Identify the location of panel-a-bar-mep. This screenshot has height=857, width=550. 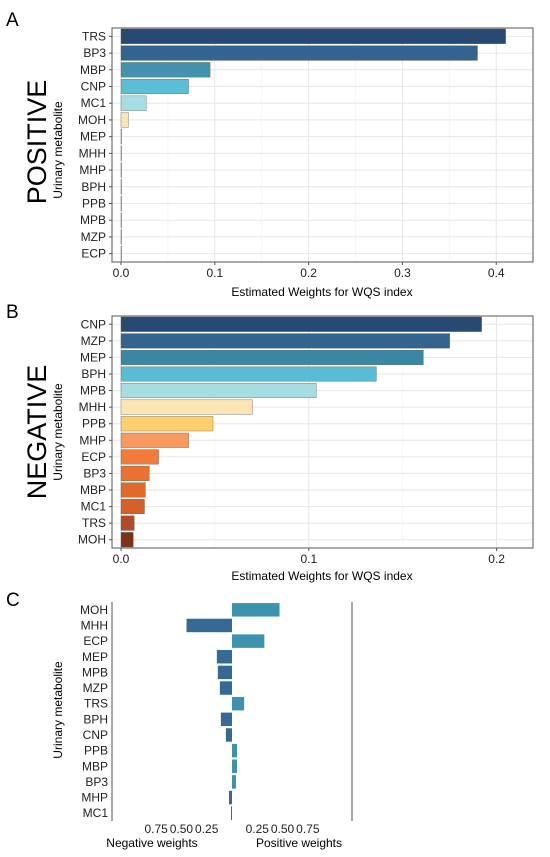
(121, 137).